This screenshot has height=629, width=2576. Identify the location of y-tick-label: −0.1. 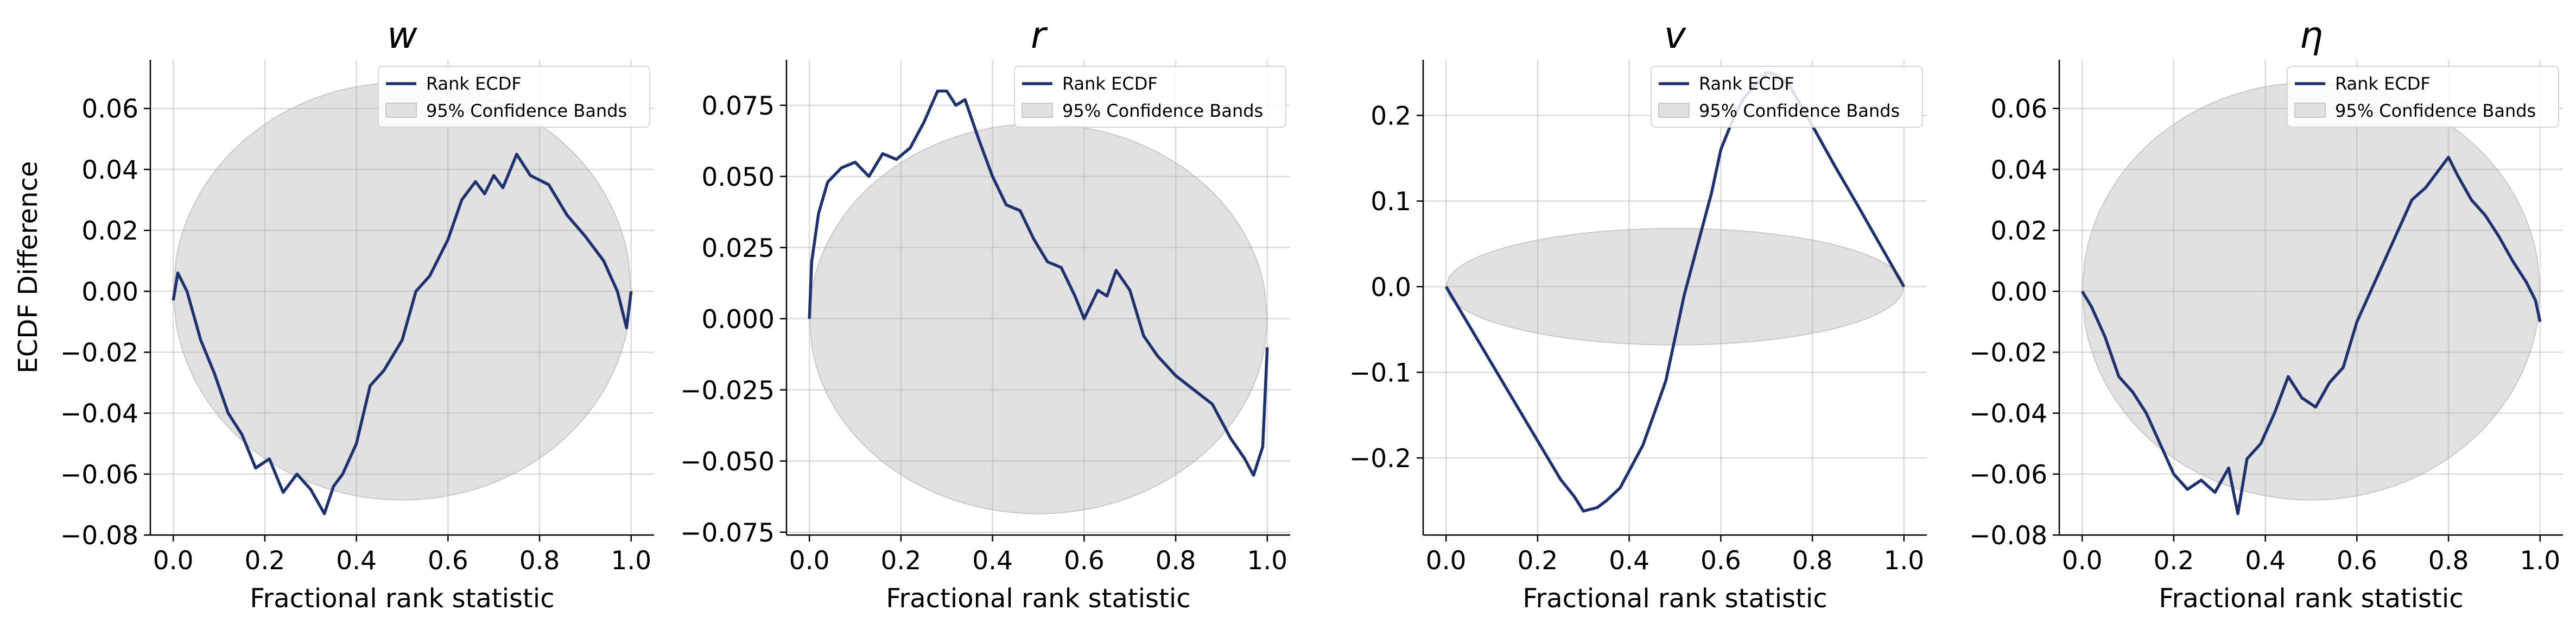
(1380, 373).